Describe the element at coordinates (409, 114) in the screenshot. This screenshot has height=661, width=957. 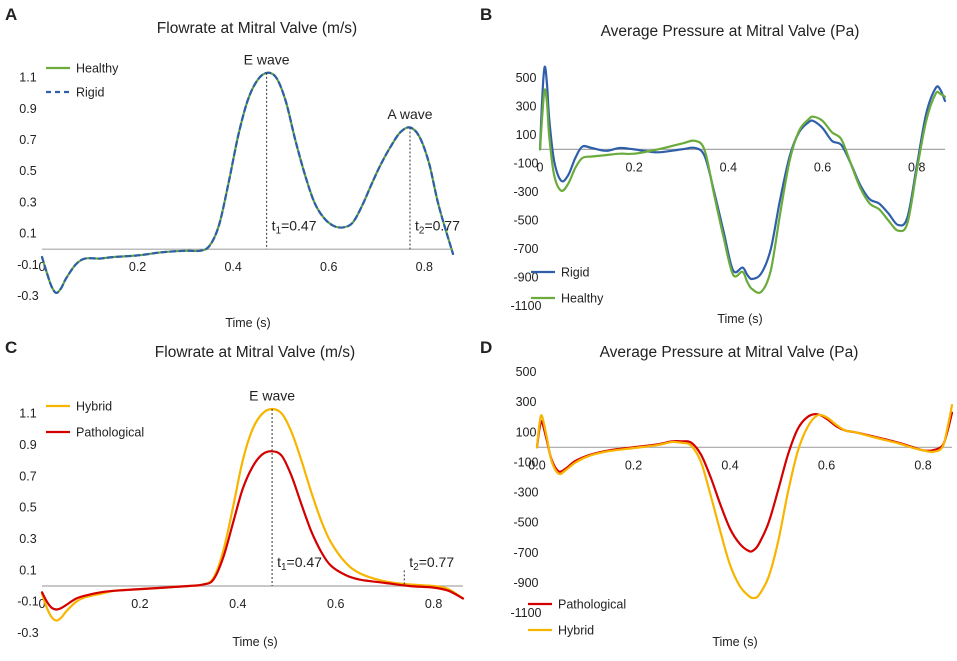
I see `annotation-a: A wave` at that location.